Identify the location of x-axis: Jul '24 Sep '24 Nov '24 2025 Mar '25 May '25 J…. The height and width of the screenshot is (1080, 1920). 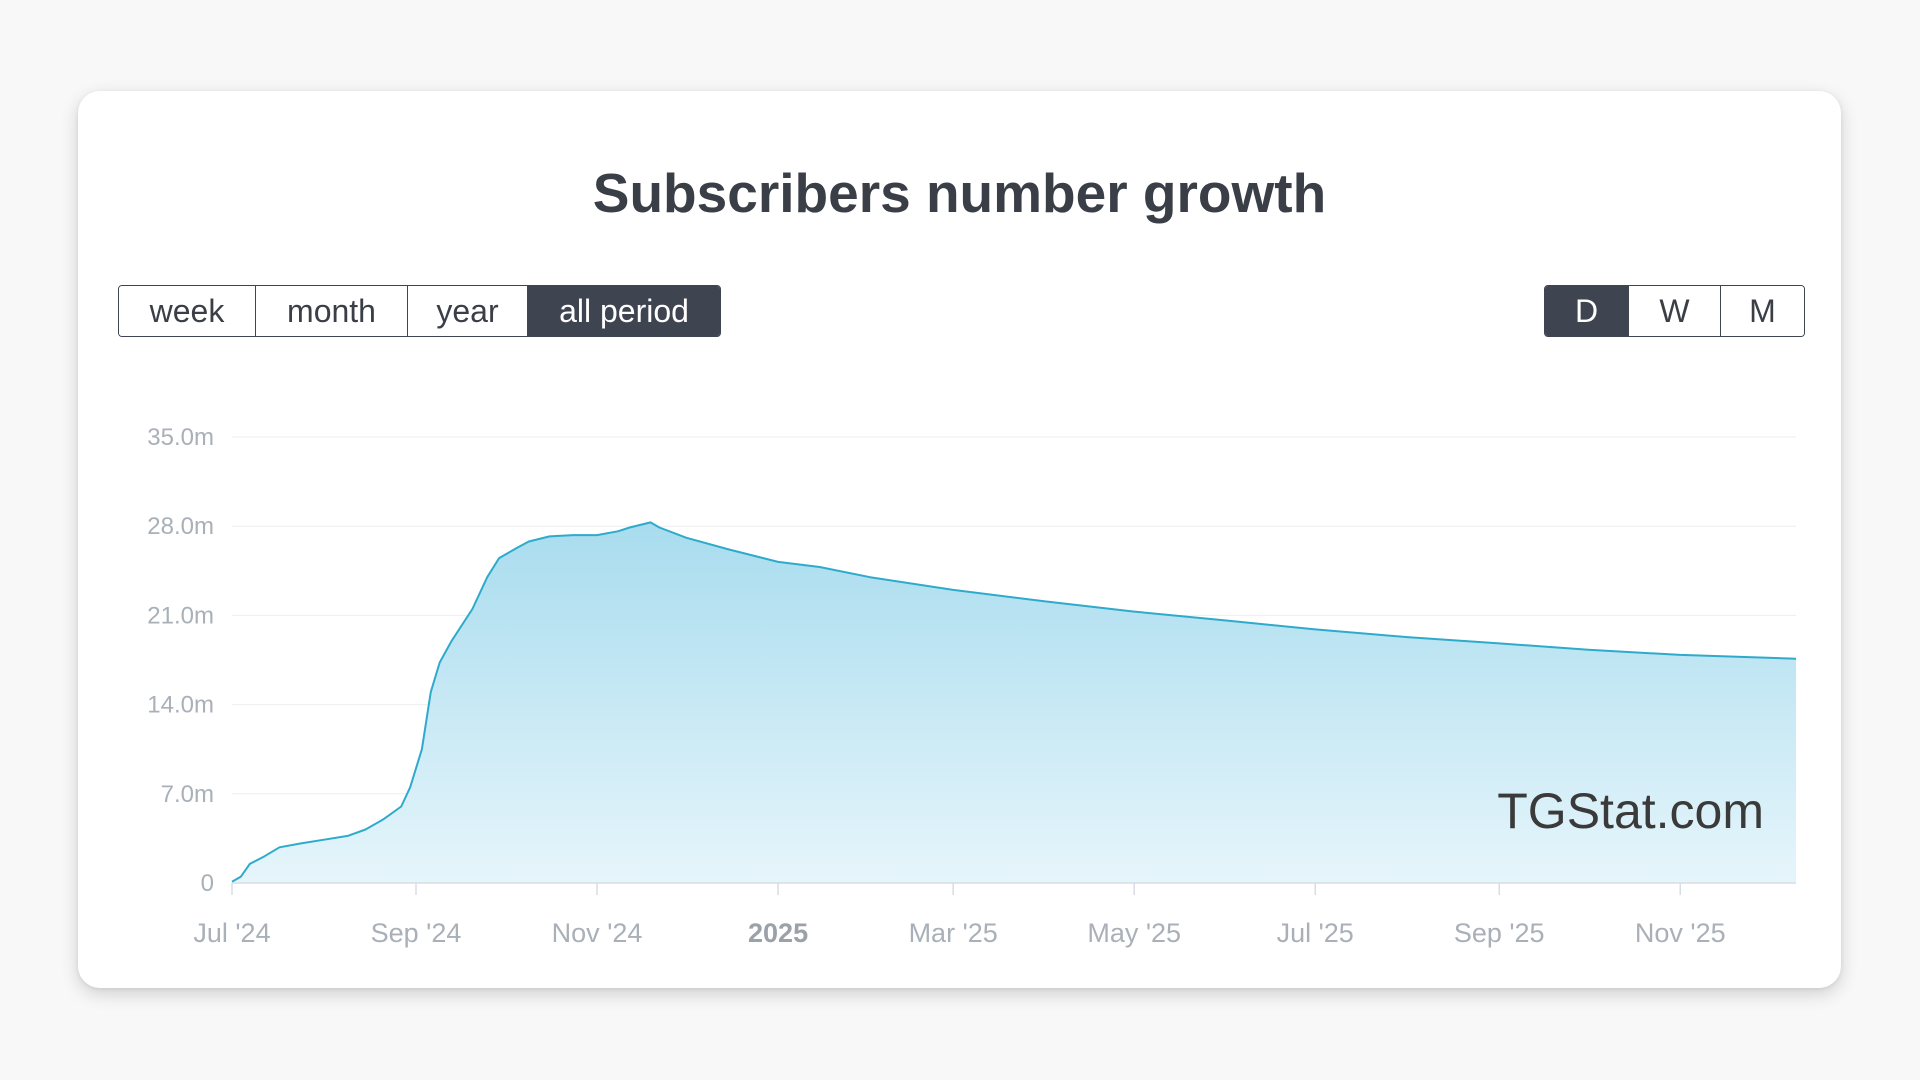
(994, 915).